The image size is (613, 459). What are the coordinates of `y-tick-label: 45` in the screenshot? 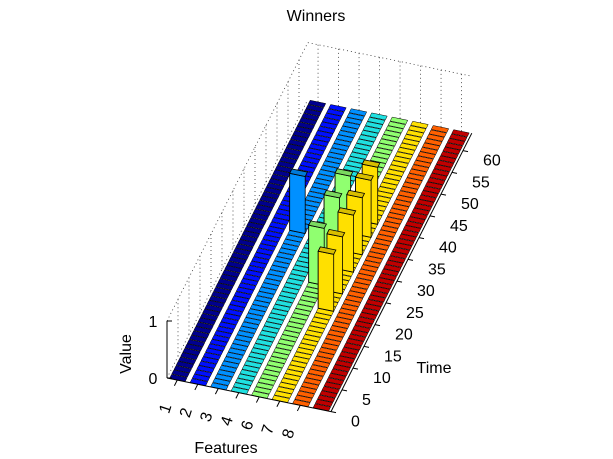 It's located at (459, 226).